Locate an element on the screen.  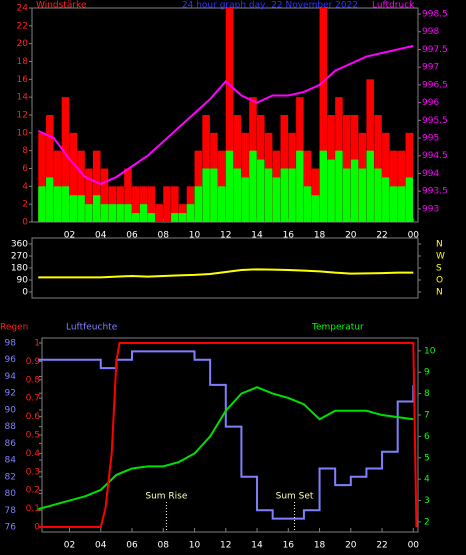
x-tick-label: 00 is located at coordinates (414, 236).